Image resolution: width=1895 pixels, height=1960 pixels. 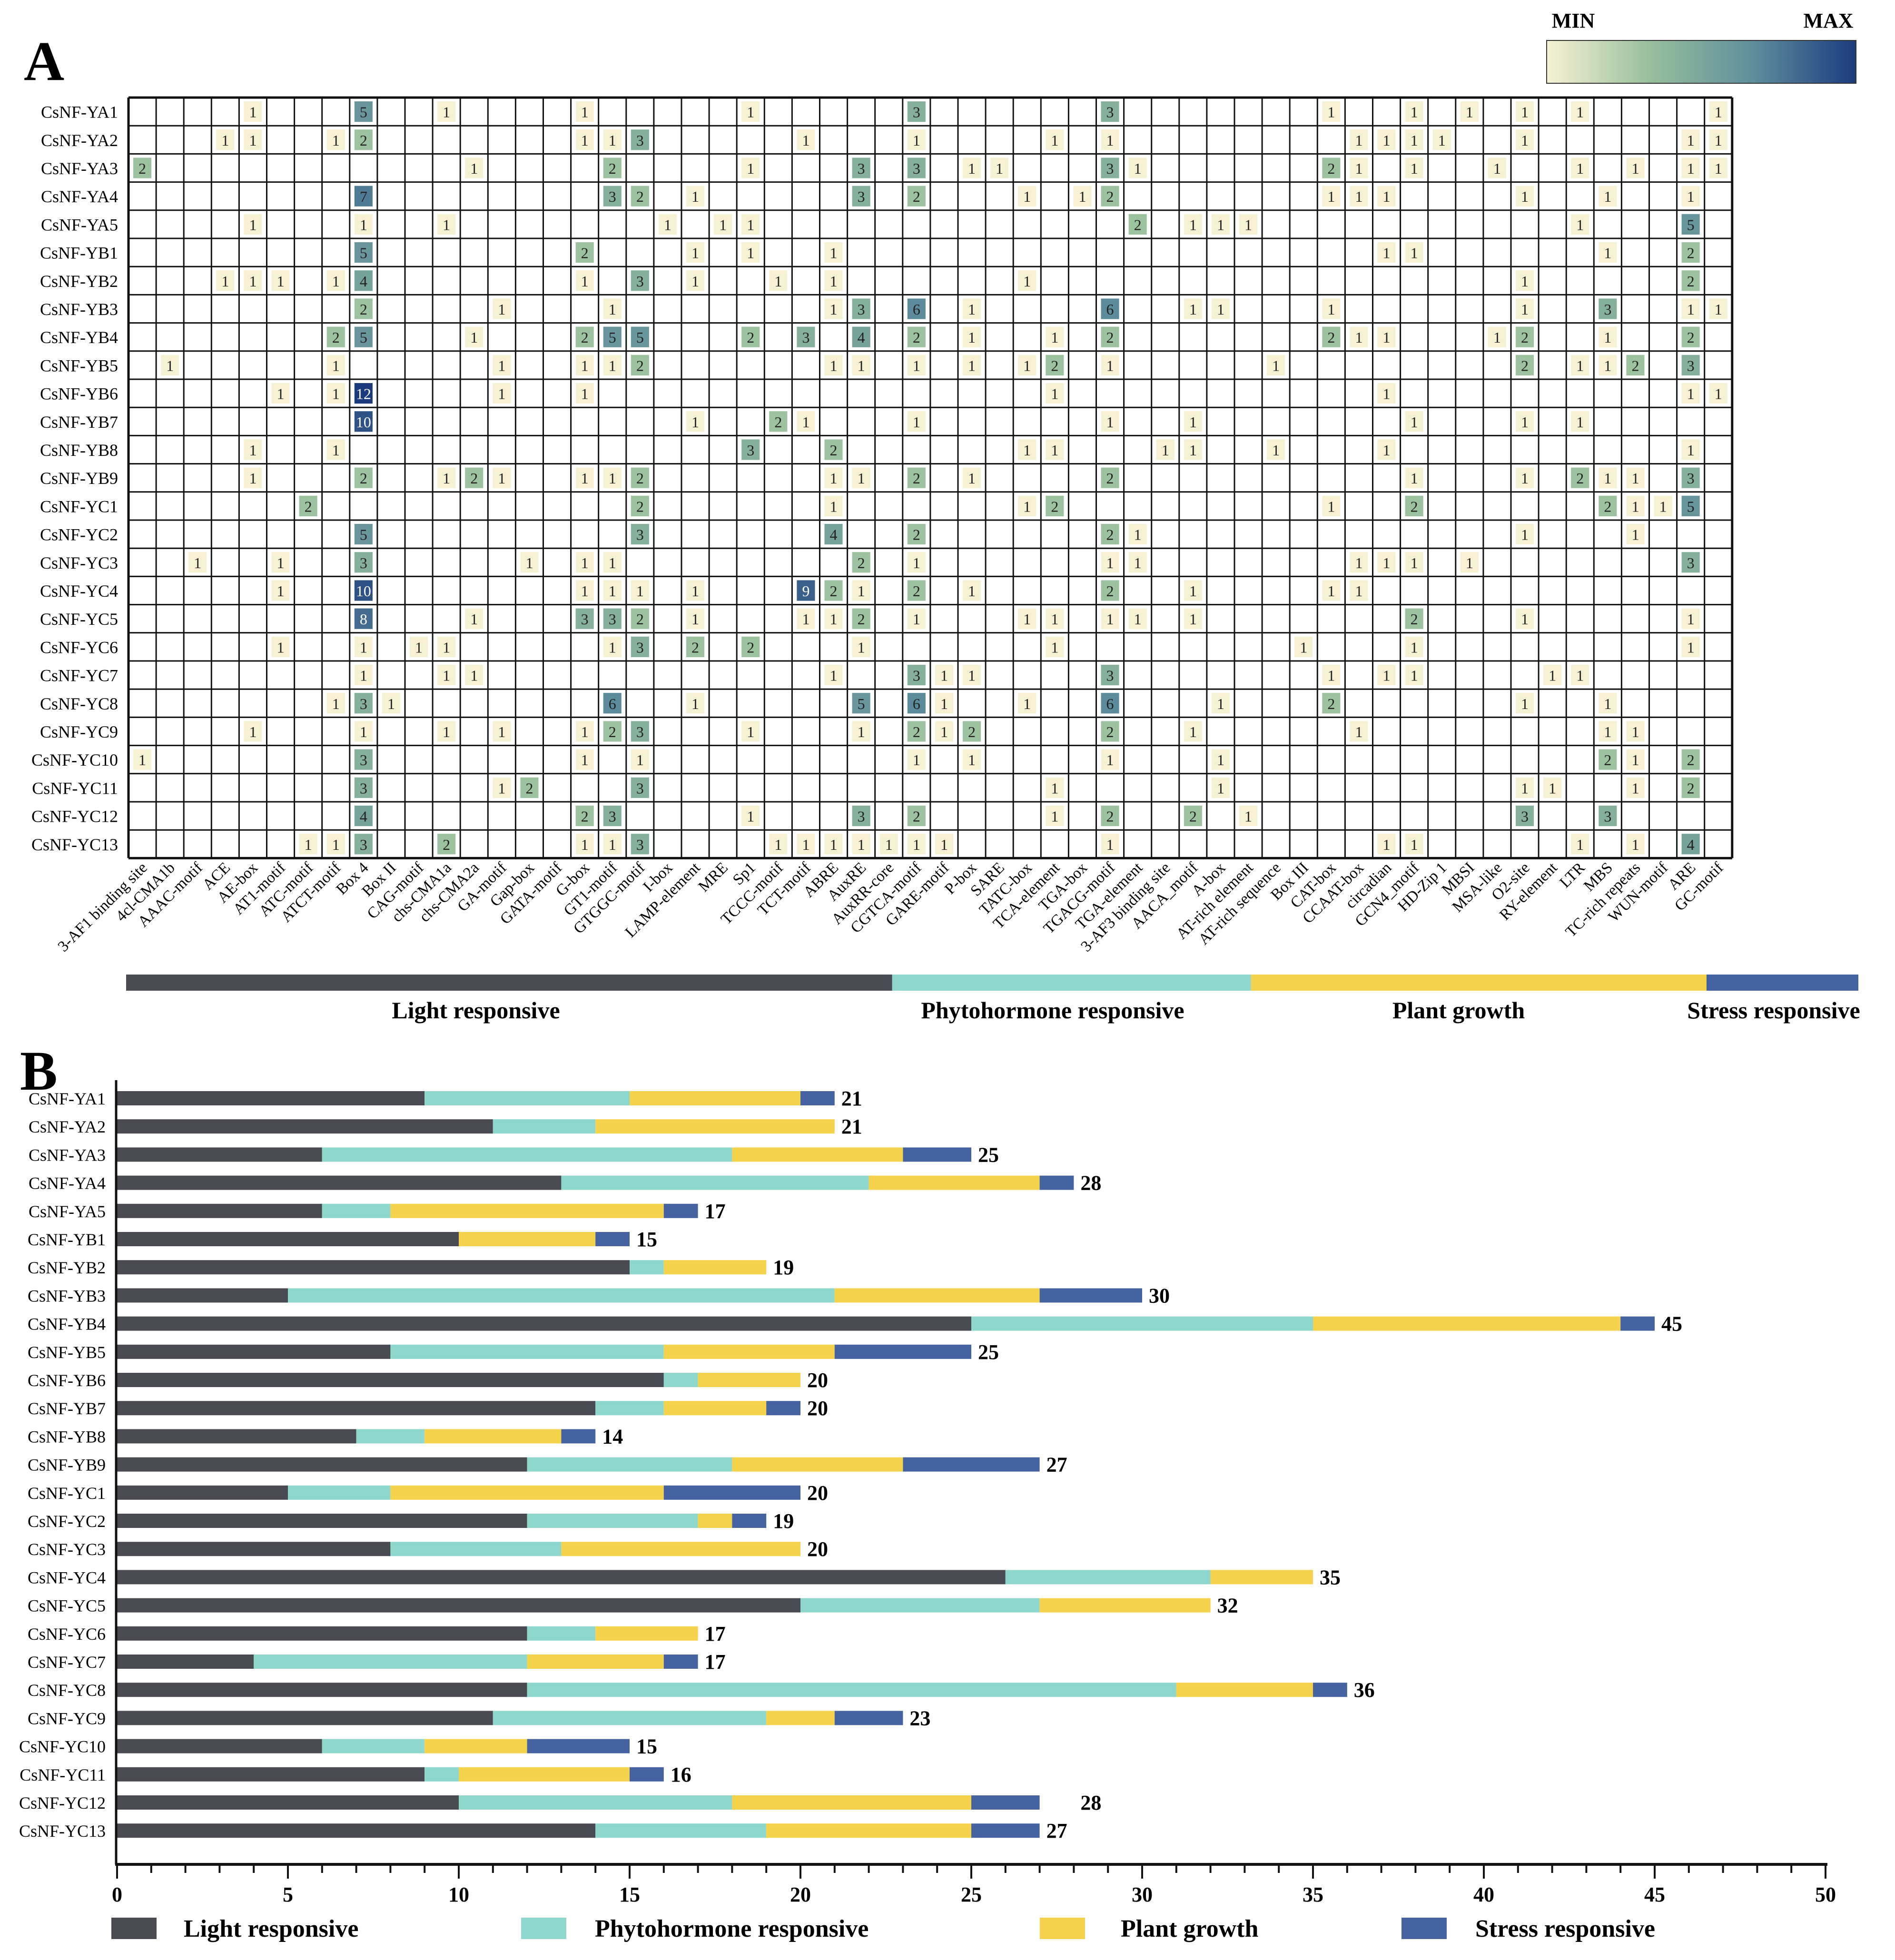 I want to click on bar-total-label: 27, so click(x=1056, y=1830).